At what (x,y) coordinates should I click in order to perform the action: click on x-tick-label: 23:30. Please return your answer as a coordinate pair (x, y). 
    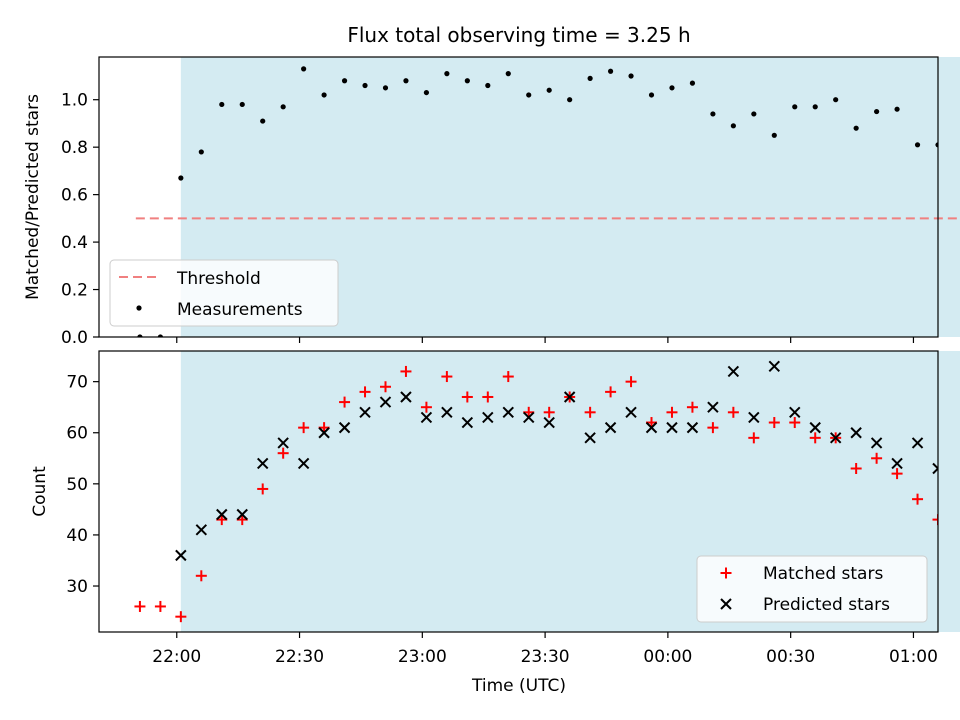
    Looking at the image, I should click on (545, 657).